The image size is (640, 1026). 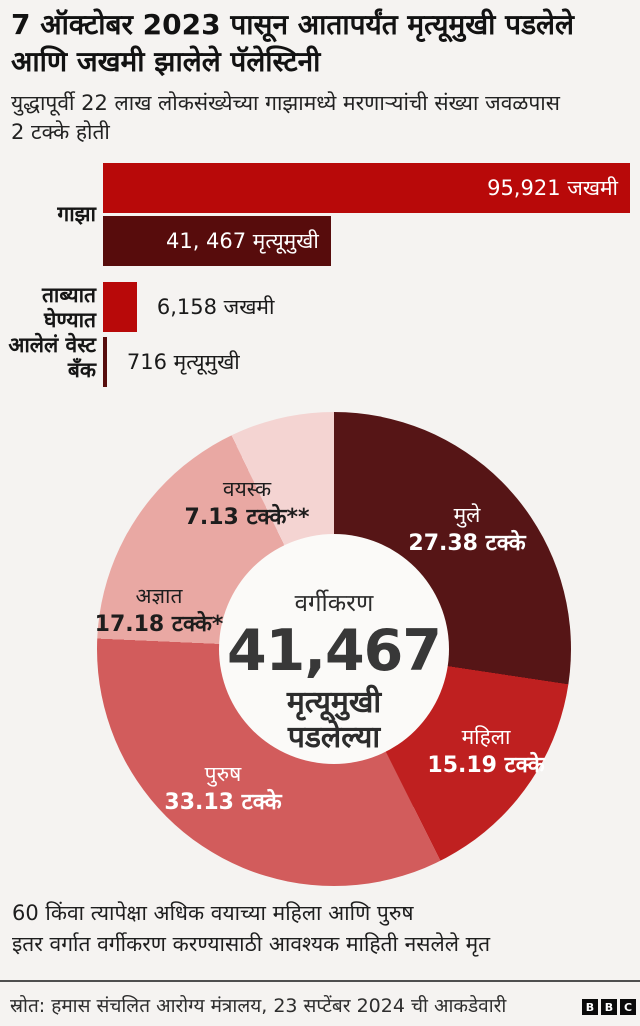 What do you see at coordinates (215, 307) in the screenshot?
I see `bar-value-westbank-injured: 6,158 जखमी` at bounding box center [215, 307].